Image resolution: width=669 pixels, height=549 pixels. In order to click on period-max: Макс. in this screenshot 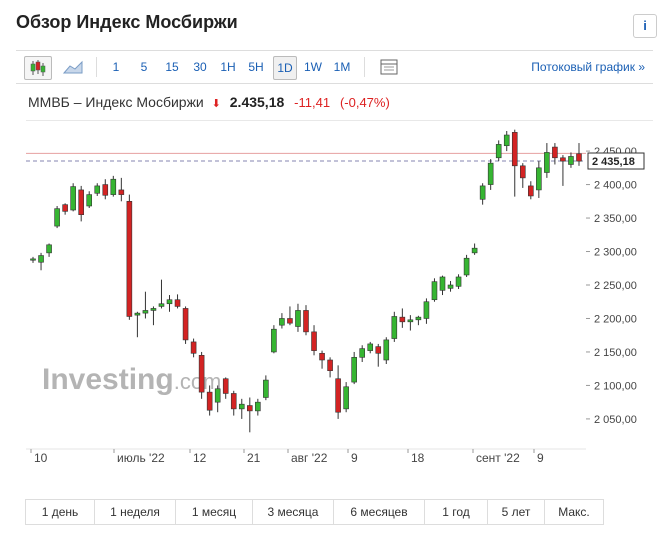, I will do `click(574, 512)`.